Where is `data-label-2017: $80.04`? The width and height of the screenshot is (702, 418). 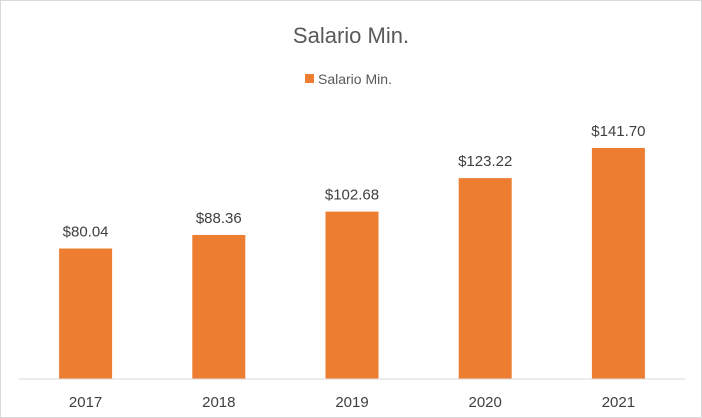 data-label-2017: $80.04 is located at coordinates (86, 232).